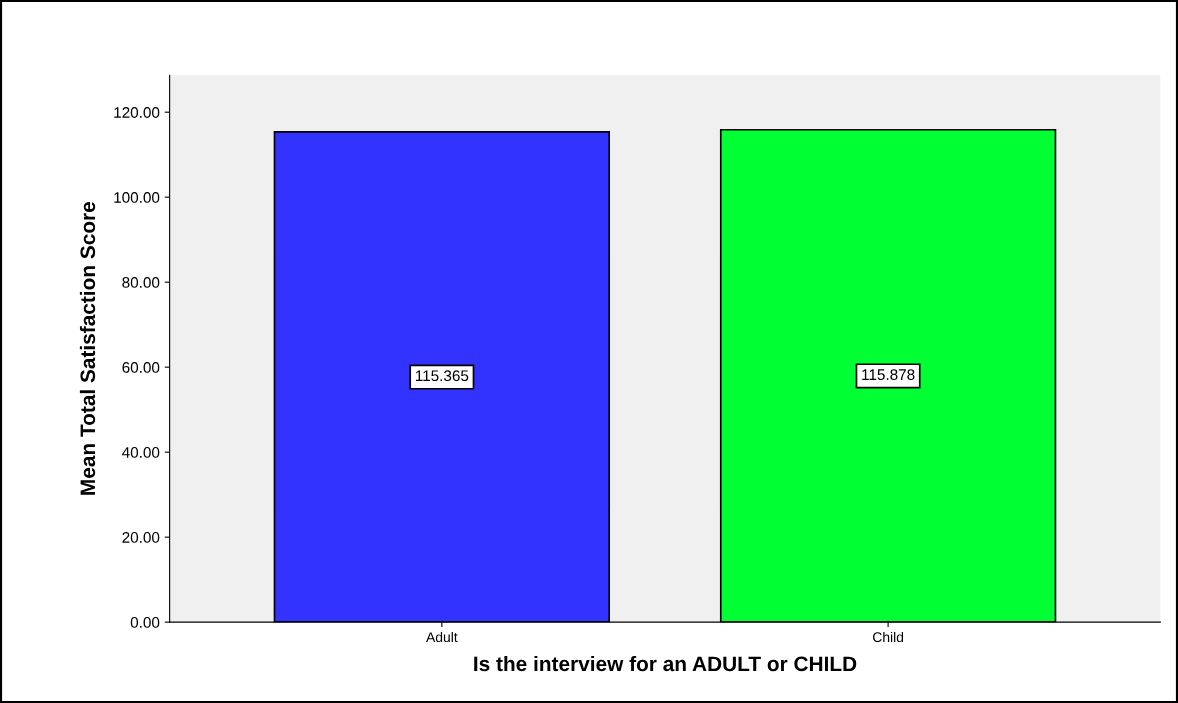 This screenshot has width=1178, height=703. Describe the element at coordinates (87, 348) in the screenshot. I see `y-axis-title: Mean Total Satisfaction Score` at that location.